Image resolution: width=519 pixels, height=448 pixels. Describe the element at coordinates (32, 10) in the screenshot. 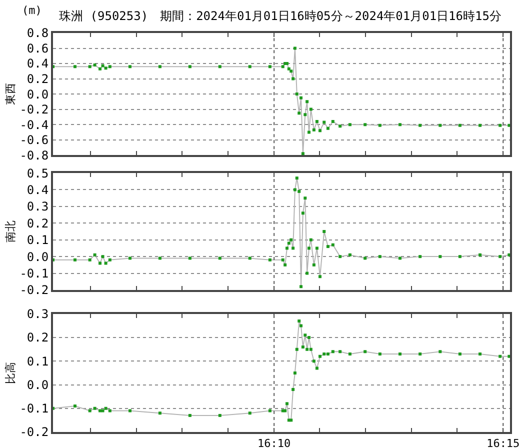

I see `text: (m)` at that location.